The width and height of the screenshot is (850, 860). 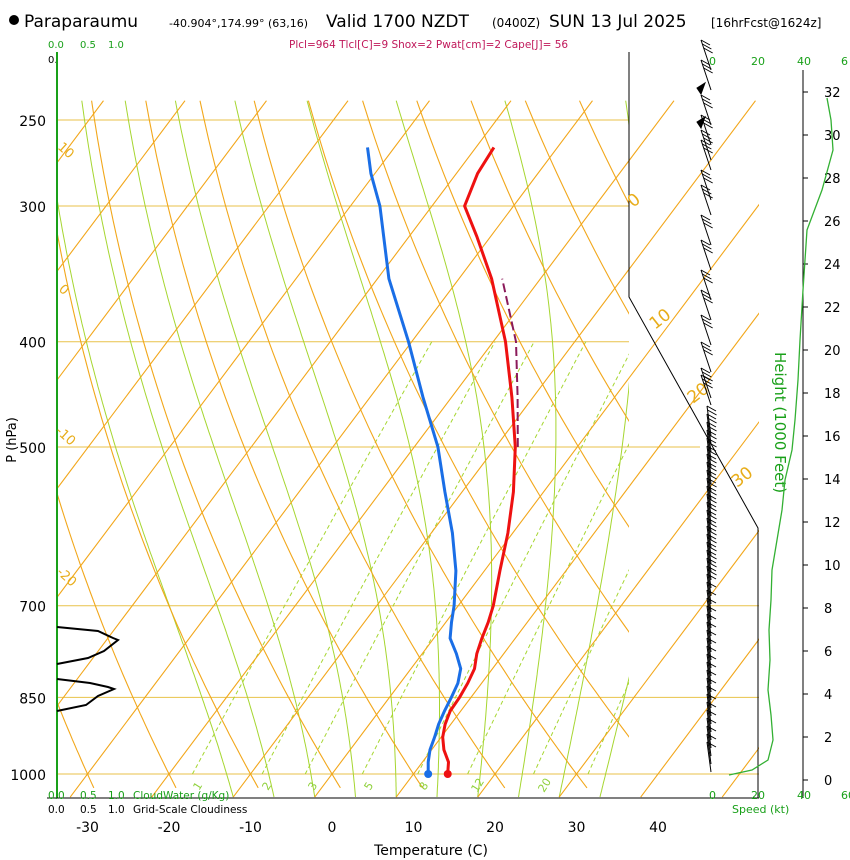 I want to click on height-tick-label: 0, so click(x=828, y=781).